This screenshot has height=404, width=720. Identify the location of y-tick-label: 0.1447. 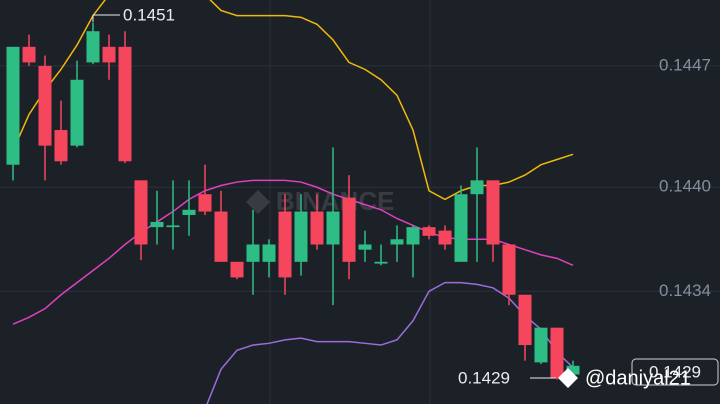
(685, 64).